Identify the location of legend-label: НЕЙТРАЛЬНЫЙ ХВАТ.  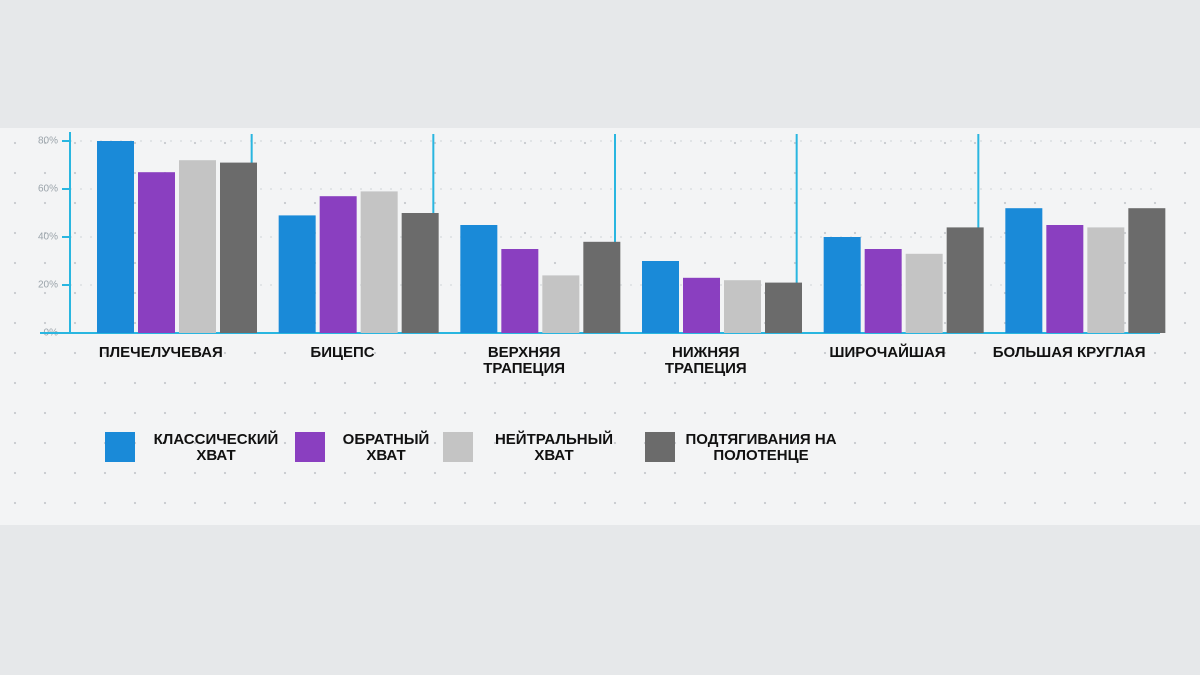
(554, 447).